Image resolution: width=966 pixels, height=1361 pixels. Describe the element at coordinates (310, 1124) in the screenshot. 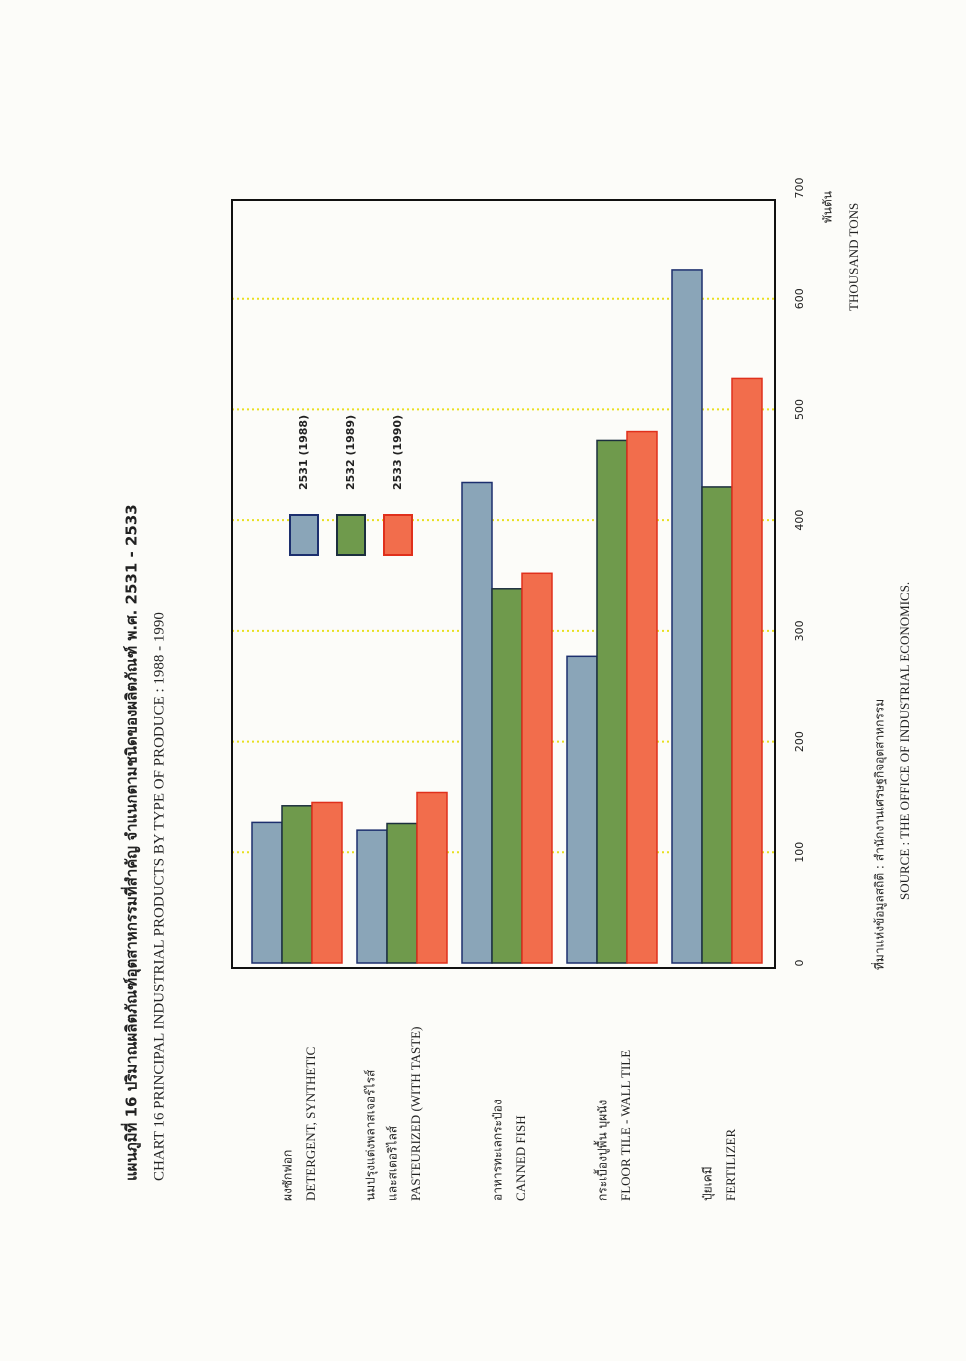

I see `category-label: DETERGENT, SYNTHETIC` at that location.